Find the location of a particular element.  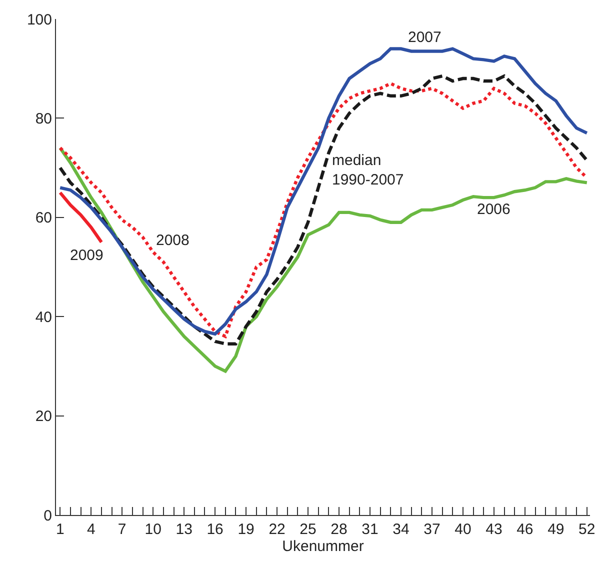

x-tick-label: 43 is located at coordinates (494, 529).